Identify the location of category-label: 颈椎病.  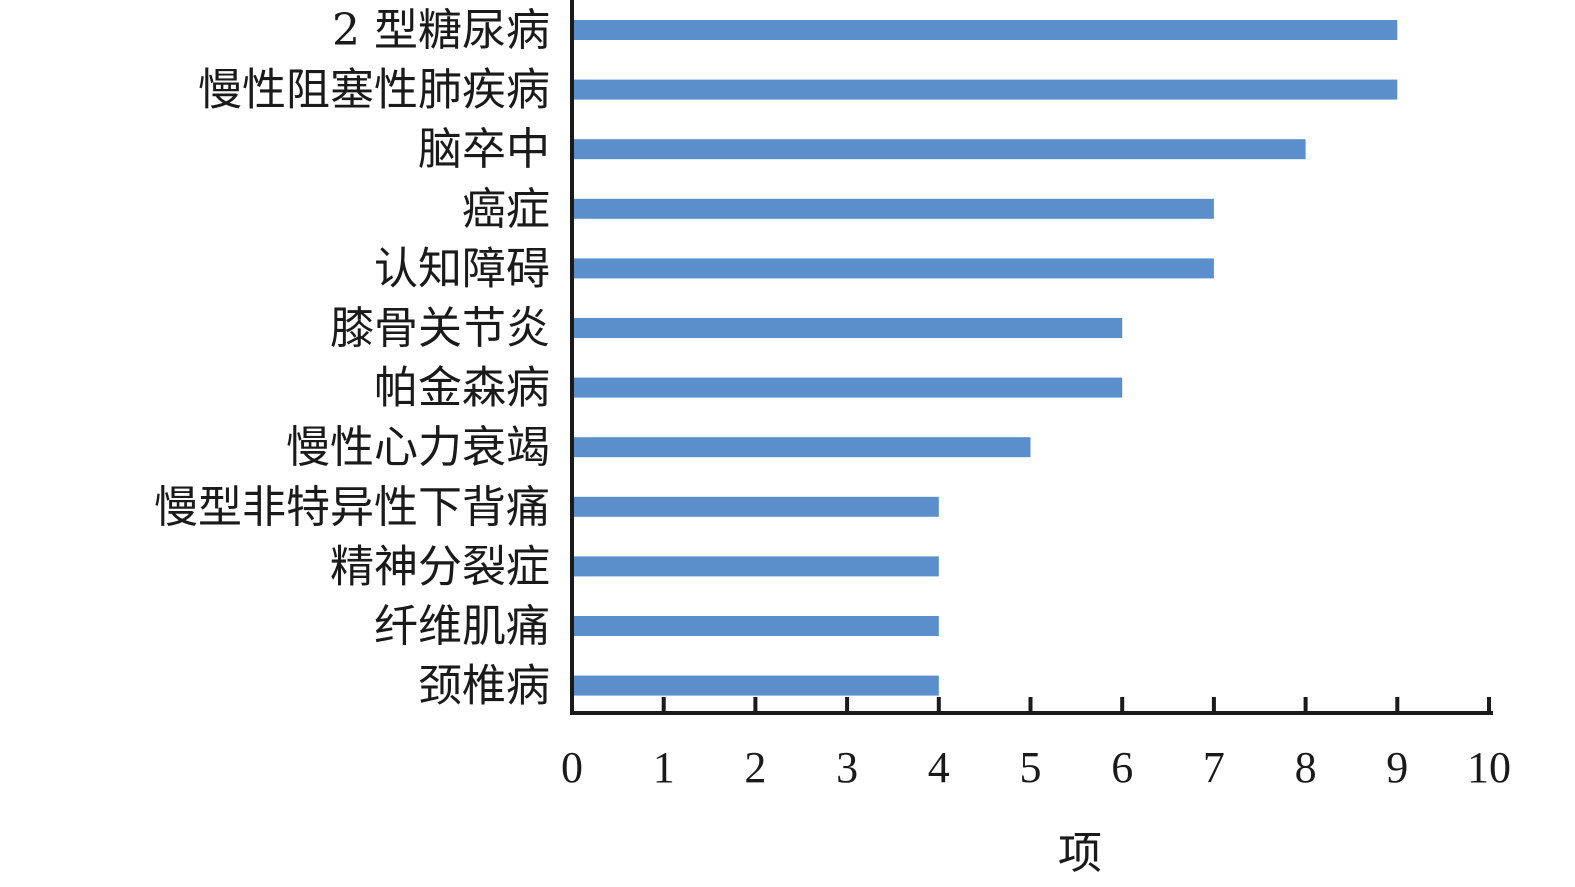
(484, 686).